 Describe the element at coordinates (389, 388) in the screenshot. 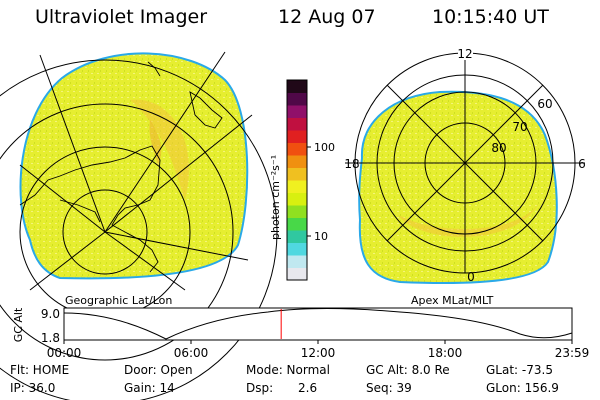

I see `sequence-status: Seq: 39` at that location.